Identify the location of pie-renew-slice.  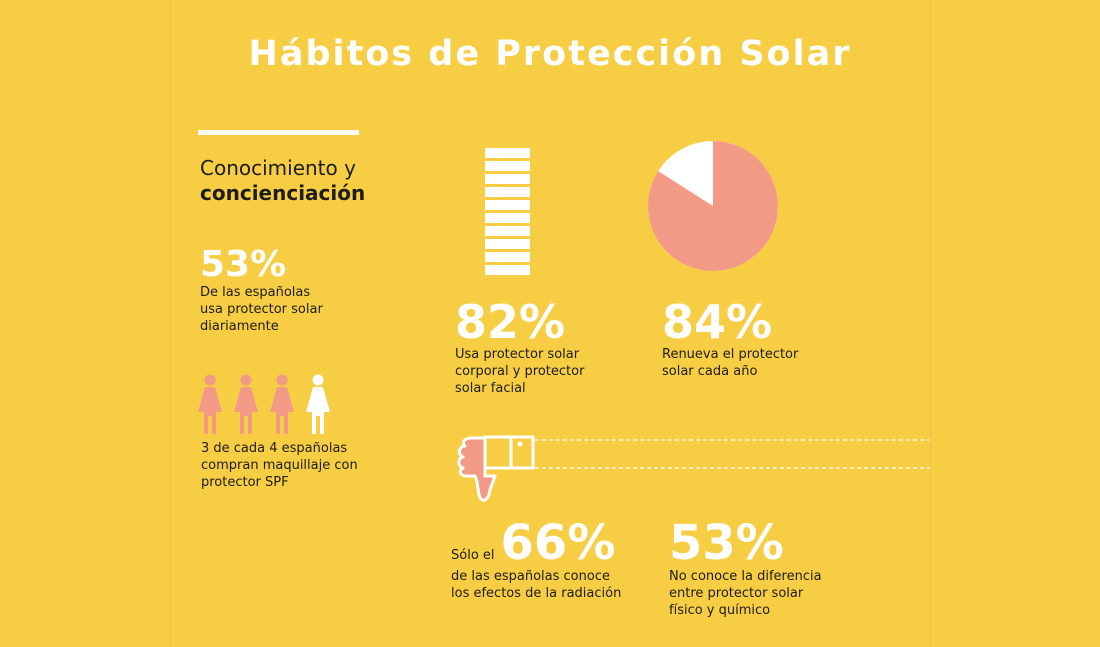
(713, 206).